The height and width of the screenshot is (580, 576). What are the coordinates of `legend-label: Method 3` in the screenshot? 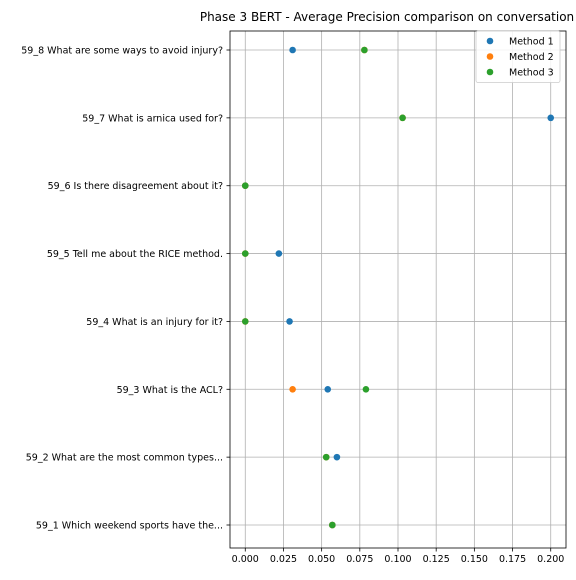 It's located at (531, 73).